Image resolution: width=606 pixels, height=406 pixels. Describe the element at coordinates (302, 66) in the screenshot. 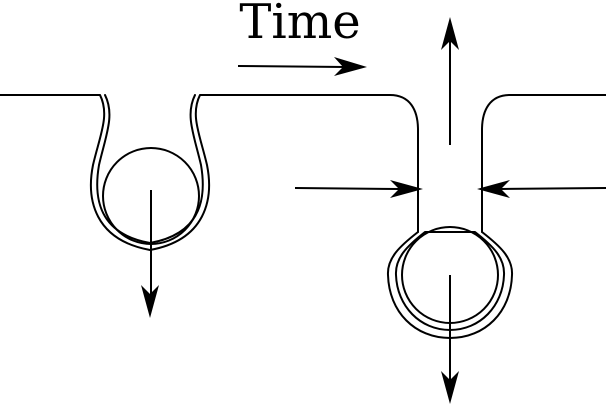

I see `time-direction-arrow` at that location.